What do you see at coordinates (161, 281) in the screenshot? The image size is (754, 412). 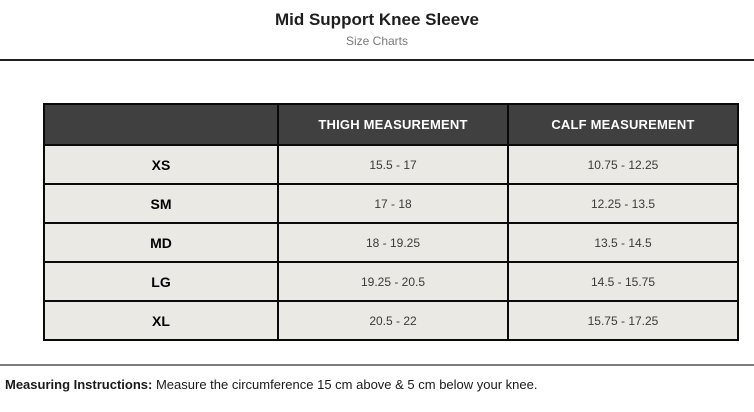 I see `size-cell: LG` at bounding box center [161, 281].